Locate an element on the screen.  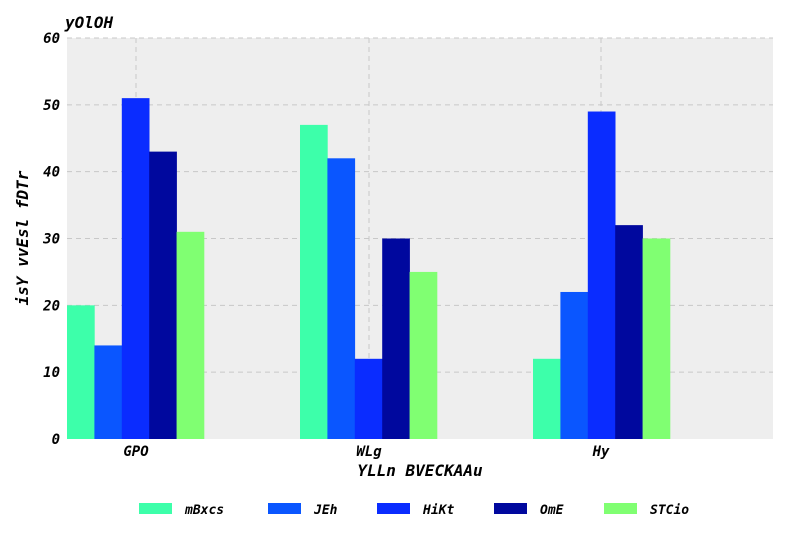
y-tick-label: 0 is located at coordinates (56, 440).